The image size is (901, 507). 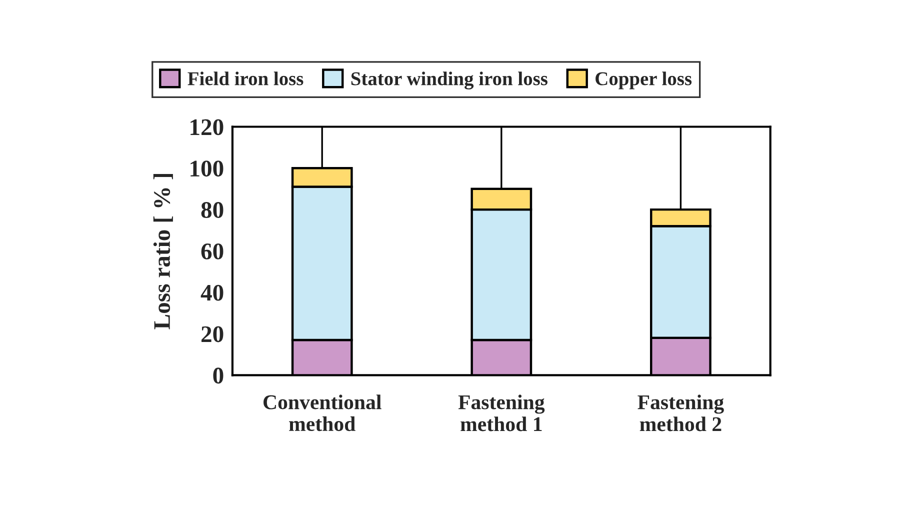 What do you see at coordinates (163, 252) in the screenshot?
I see `y-axis-title: Loss ratio [ % ]` at bounding box center [163, 252].